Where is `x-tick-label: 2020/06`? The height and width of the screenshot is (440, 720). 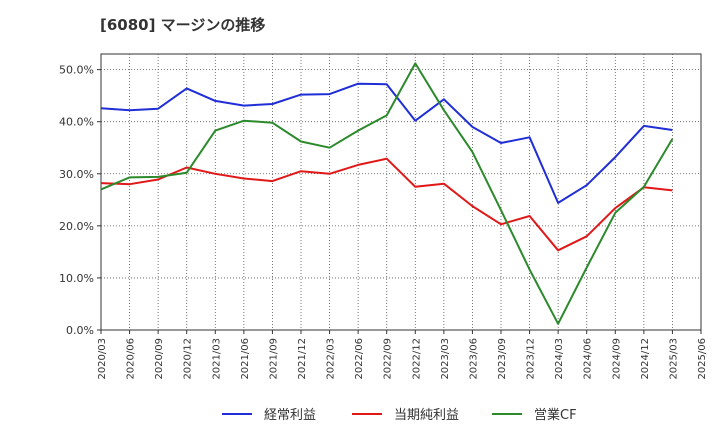
x-tick-label: 2020/06 is located at coordinates (131, 359).